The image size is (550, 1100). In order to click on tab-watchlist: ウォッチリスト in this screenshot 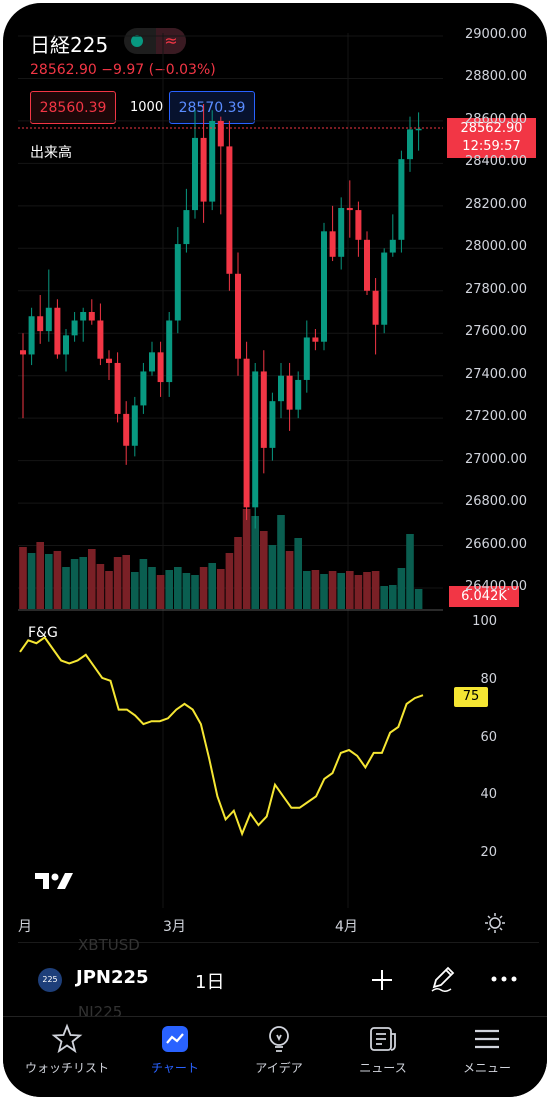, I will do `click(67, 1057)`.